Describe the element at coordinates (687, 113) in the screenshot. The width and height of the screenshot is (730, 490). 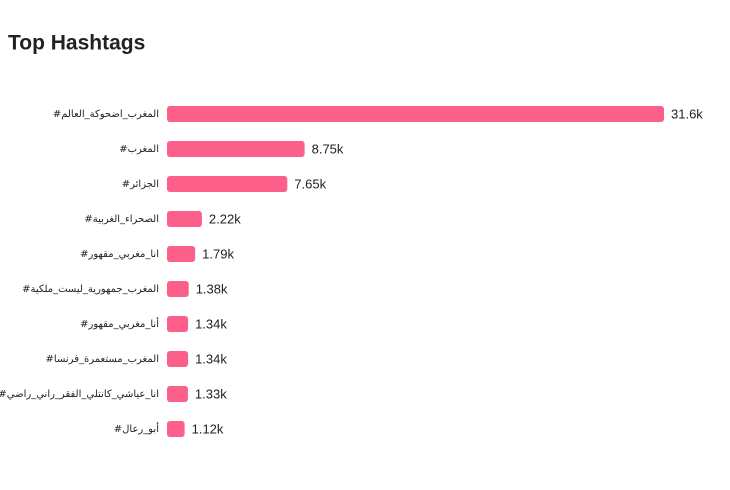
I see `value-label: 31.6k` at that location.